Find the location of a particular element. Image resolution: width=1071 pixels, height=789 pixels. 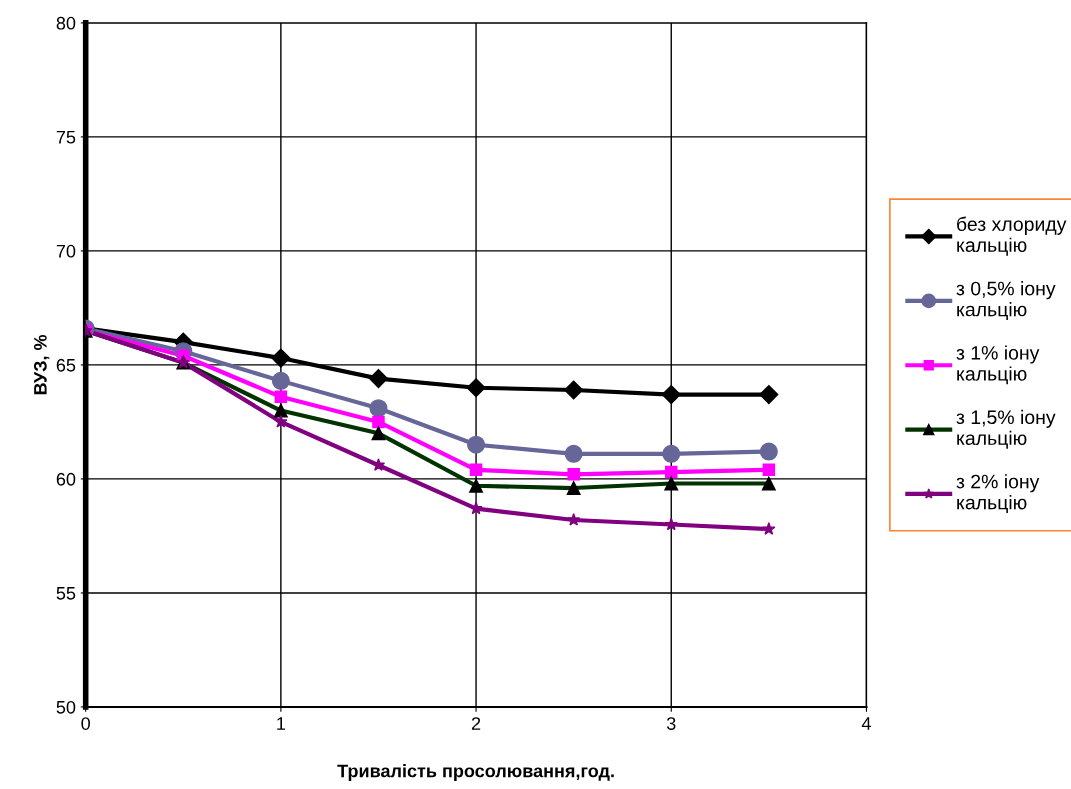

y-tick-label: 50 is located at coordinates (66, 707).